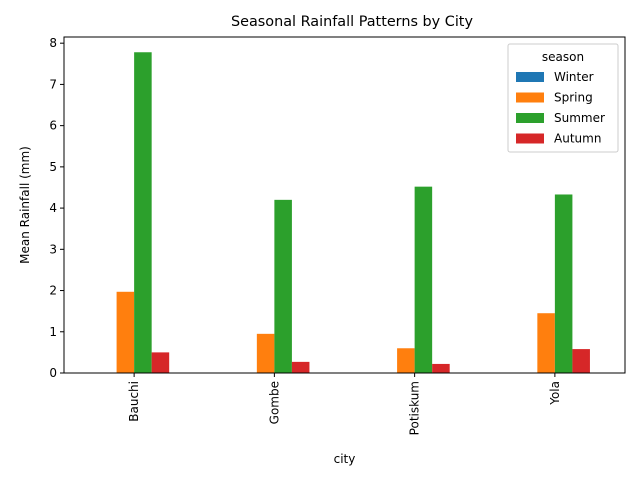 The image size is (640, 480). What do you see at coordinates (441, 368) in the screenshot?
I see `bar-autumn-potiskum` at bounding box center [441, 368].